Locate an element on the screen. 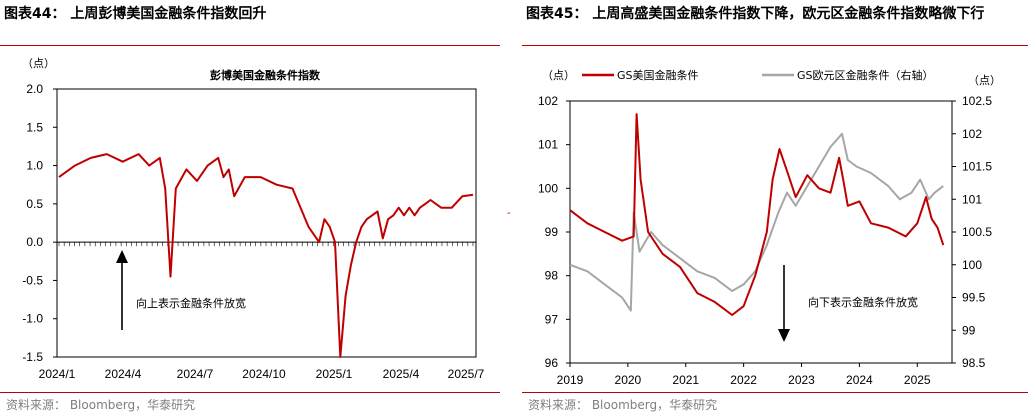 Image resolution: width=1030 pixels, height=417 pixels. right-x-tick-label: 2019 is located at coordinates (570, 380).